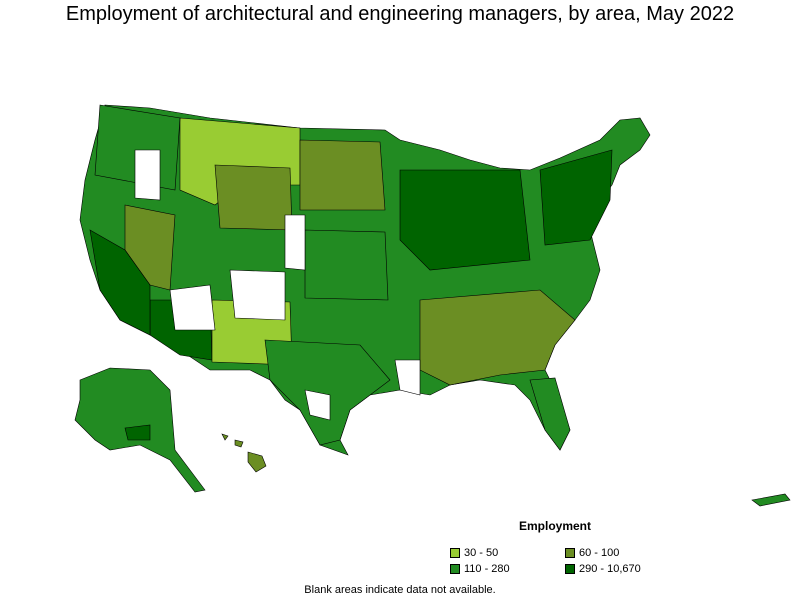 This screenshot has height=600, width=800. I want to click on legend-title: Employment, so click(554, 526).